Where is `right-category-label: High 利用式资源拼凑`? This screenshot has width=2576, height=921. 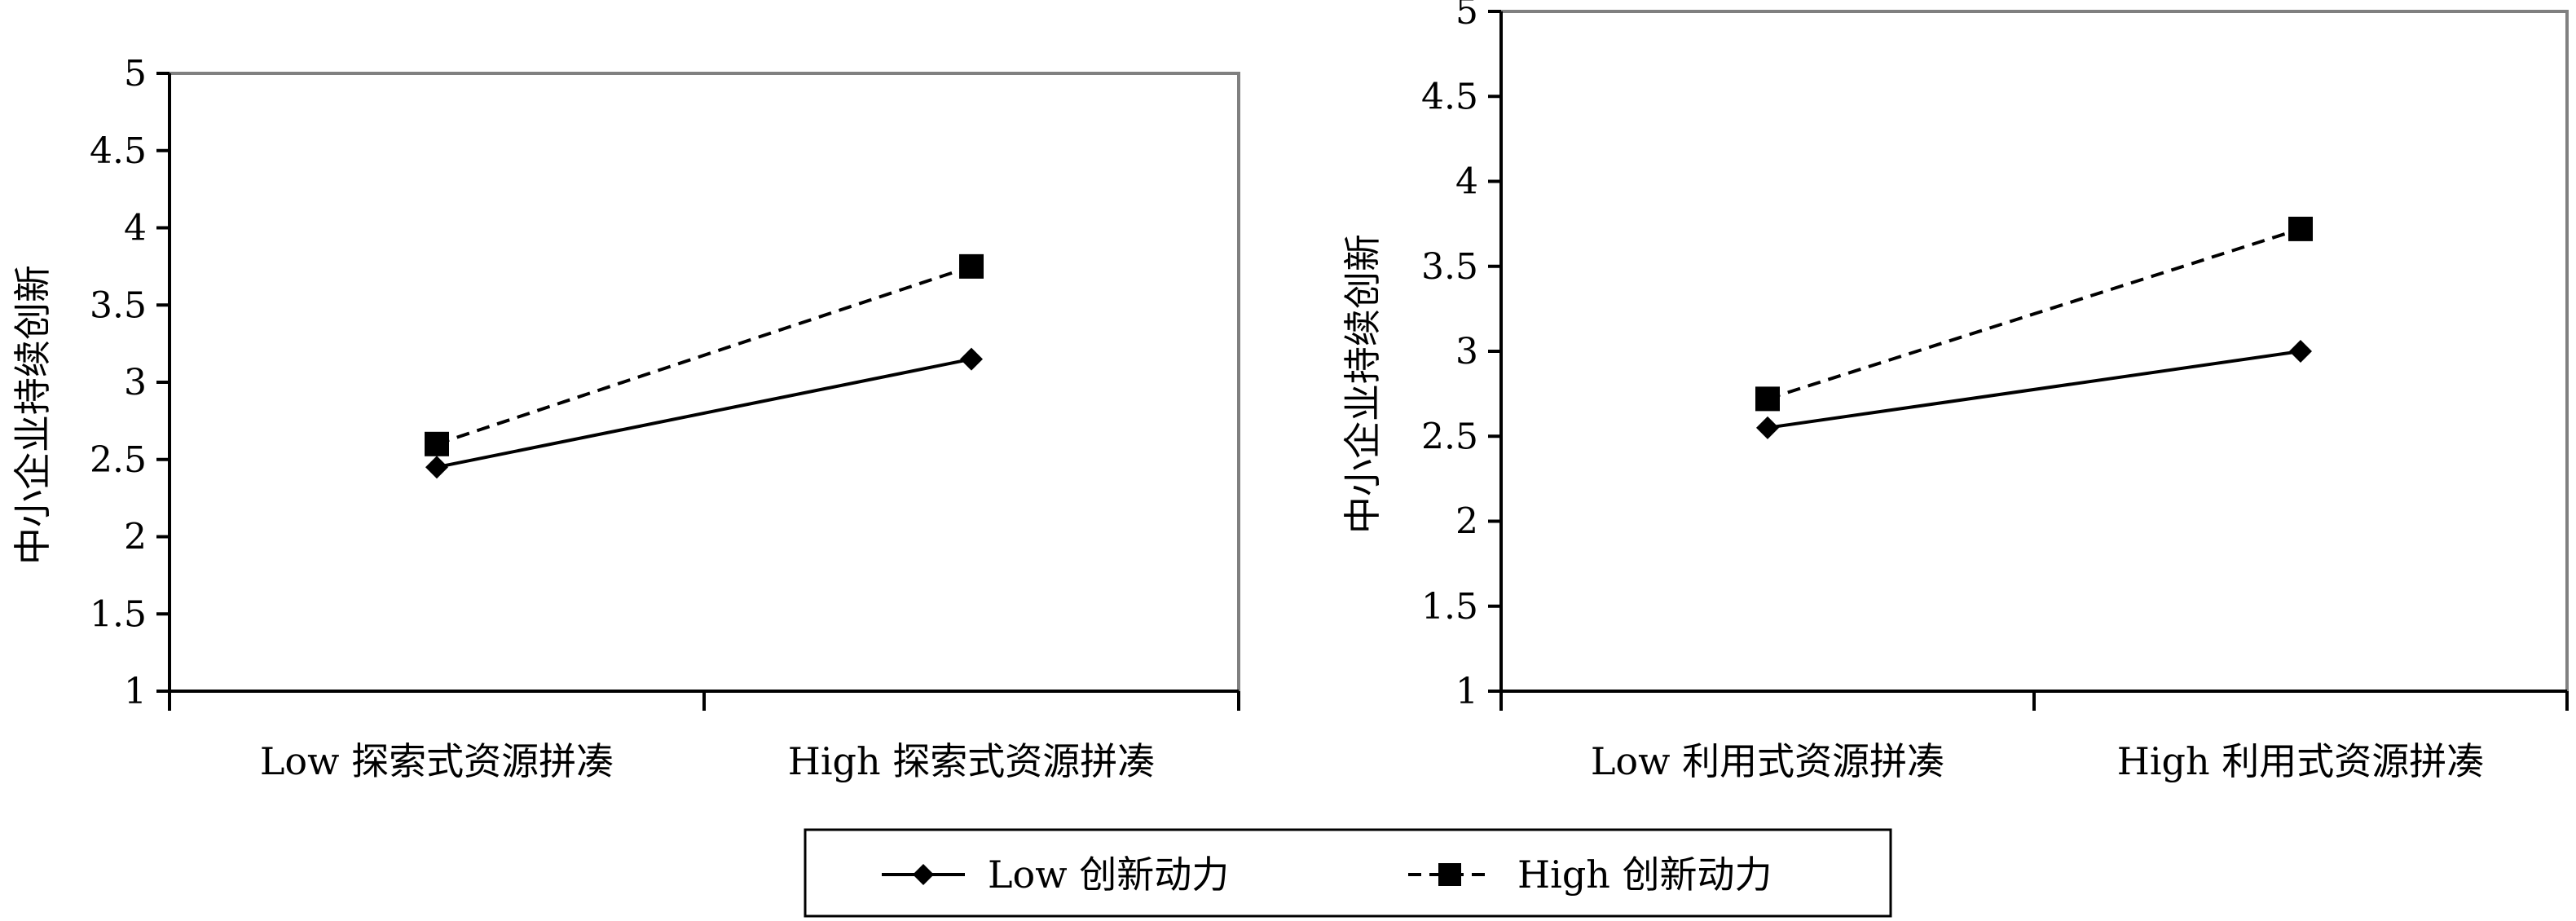 right-category-label: High 利用式资源拼凑 is located at coordinates (2301, 761).